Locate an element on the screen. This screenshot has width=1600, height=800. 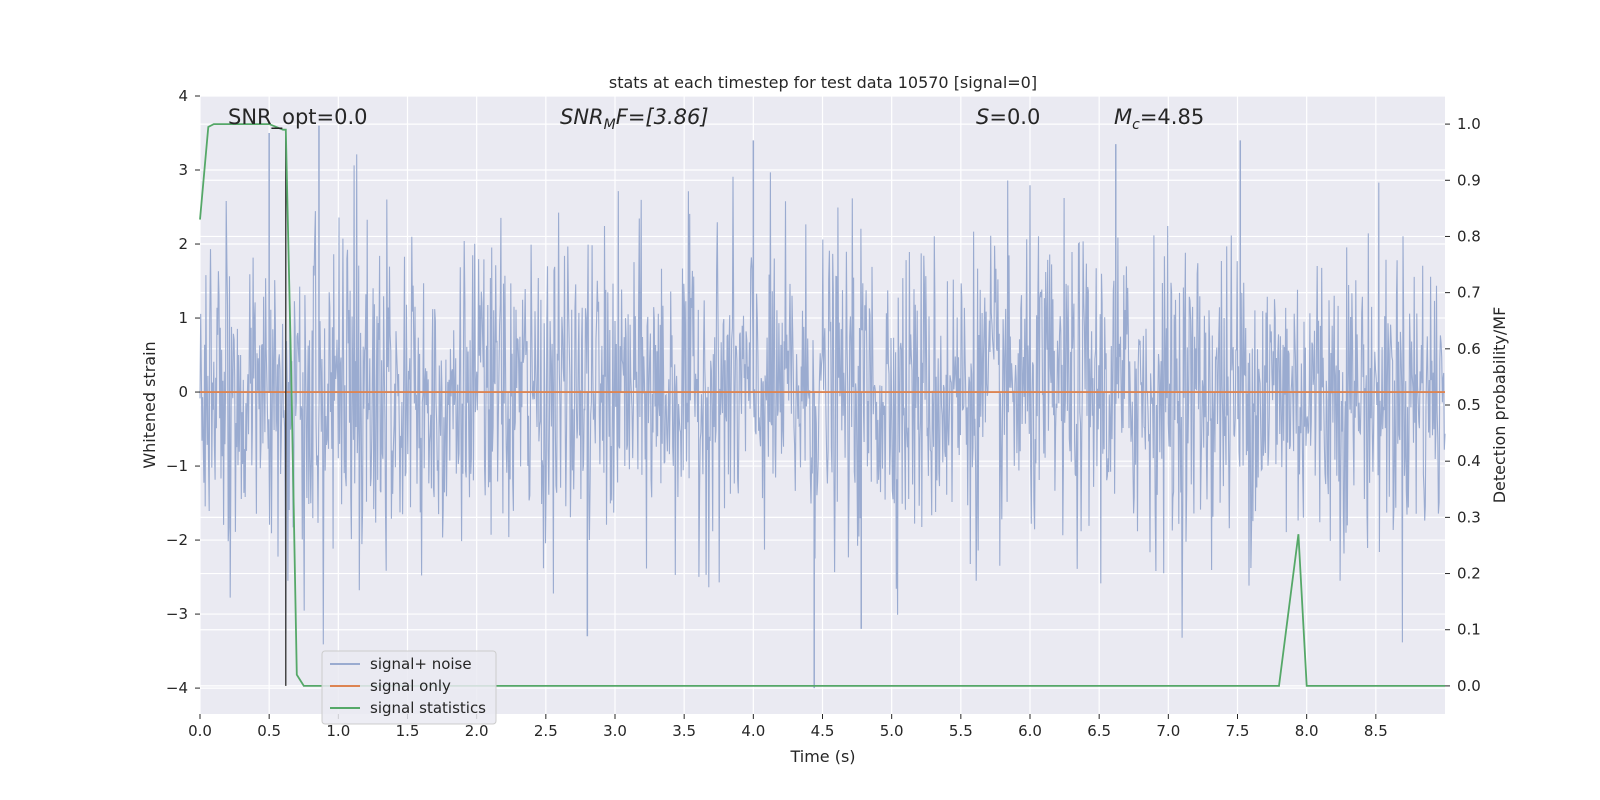
mc-annotation: Mc=4.85 is located at coordinates (1159, 119).